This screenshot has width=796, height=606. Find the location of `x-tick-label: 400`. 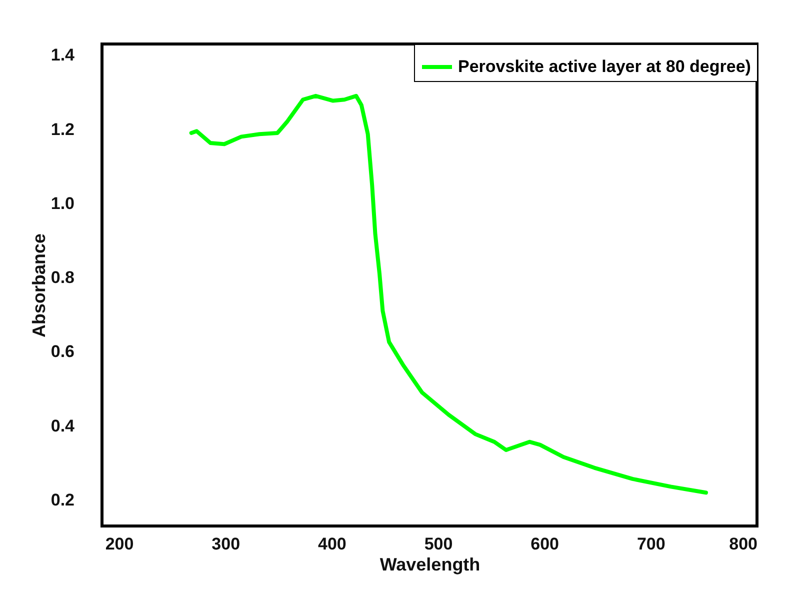

x-tick-label: 400 is located at coordinates (332, 544).